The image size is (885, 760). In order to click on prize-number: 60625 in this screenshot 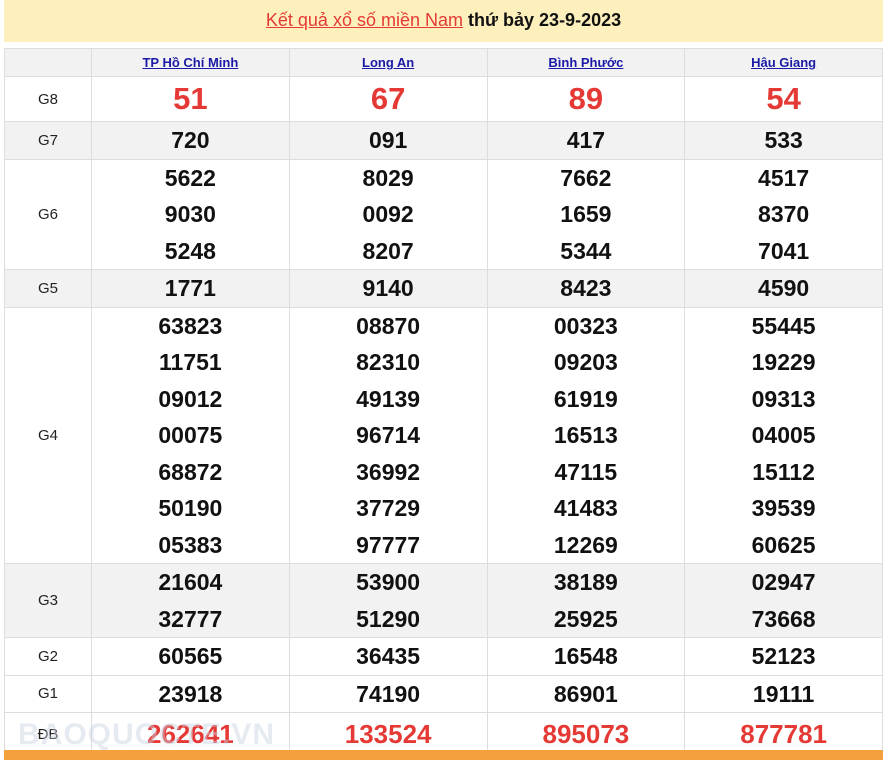, I will do `click(783, 544)`.